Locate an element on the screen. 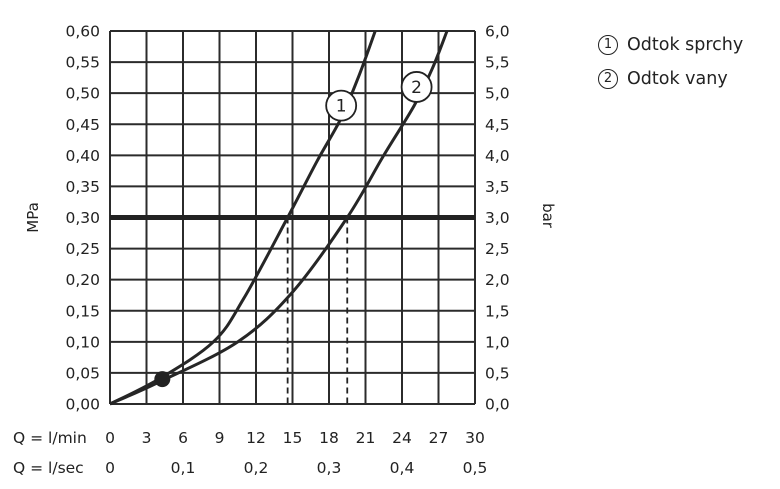 Image resolution: width=780 pixels, height=489 pixels. x-tick-lmin: 24 is located at coordinates (402, 438).